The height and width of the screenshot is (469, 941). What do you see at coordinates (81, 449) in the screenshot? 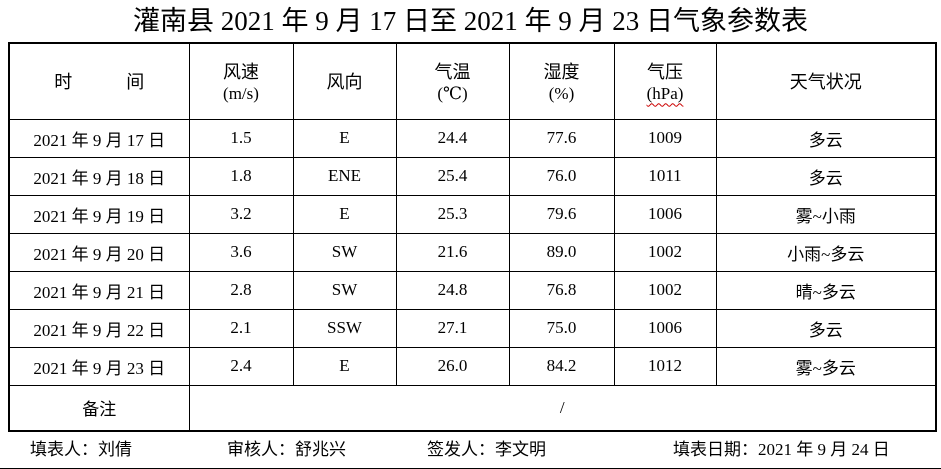
I see `form-filler: 填表人：刘倩` at bounding box center [81, 449].